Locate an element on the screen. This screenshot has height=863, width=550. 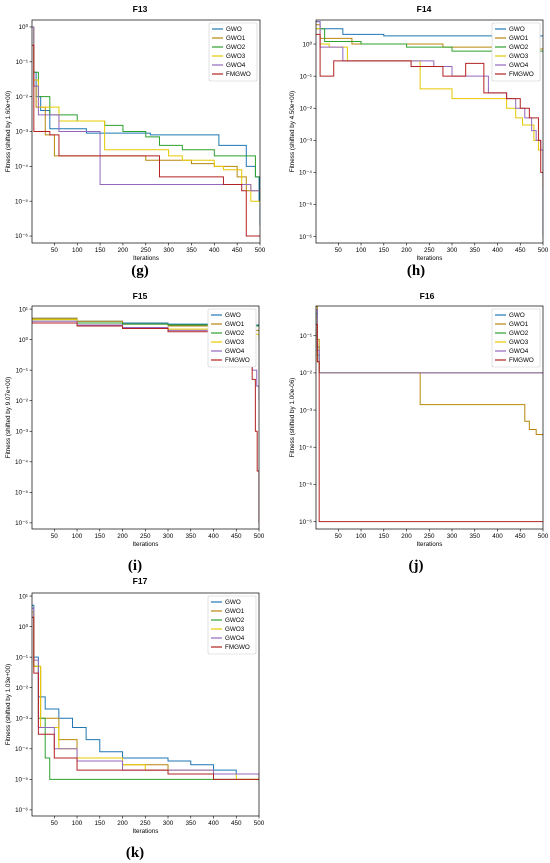
legend-label: FMGWO is located at coordinates (521, 360).